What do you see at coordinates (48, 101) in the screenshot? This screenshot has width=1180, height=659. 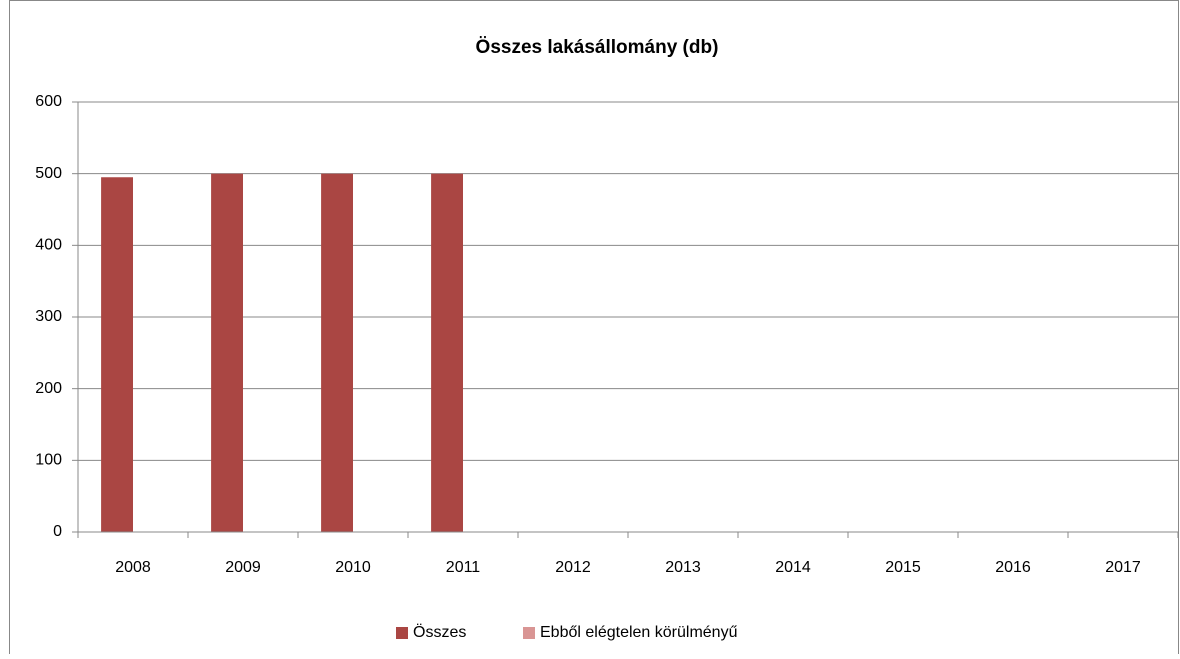 I see `y-tick-label: 600` at bounding box center [48, 101].